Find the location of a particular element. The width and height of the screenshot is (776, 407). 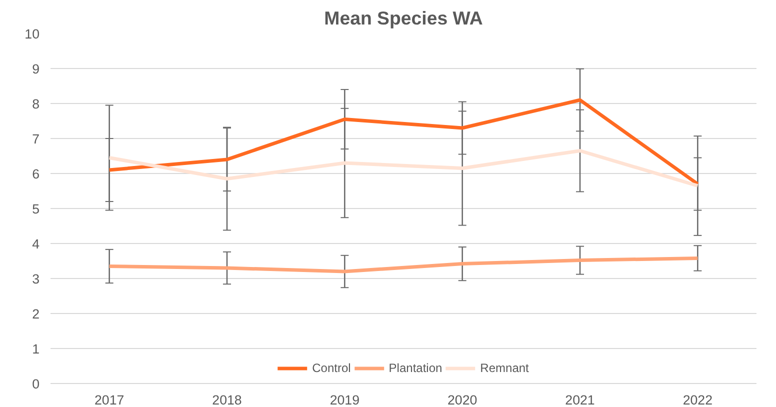

y-tick-label: 2 is located at coordinates (36, 314).